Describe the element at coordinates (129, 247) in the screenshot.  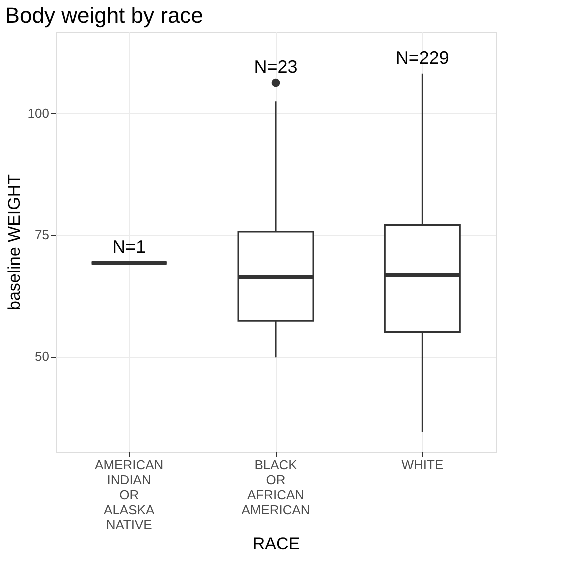
I see `annotation: N=1` at that location.